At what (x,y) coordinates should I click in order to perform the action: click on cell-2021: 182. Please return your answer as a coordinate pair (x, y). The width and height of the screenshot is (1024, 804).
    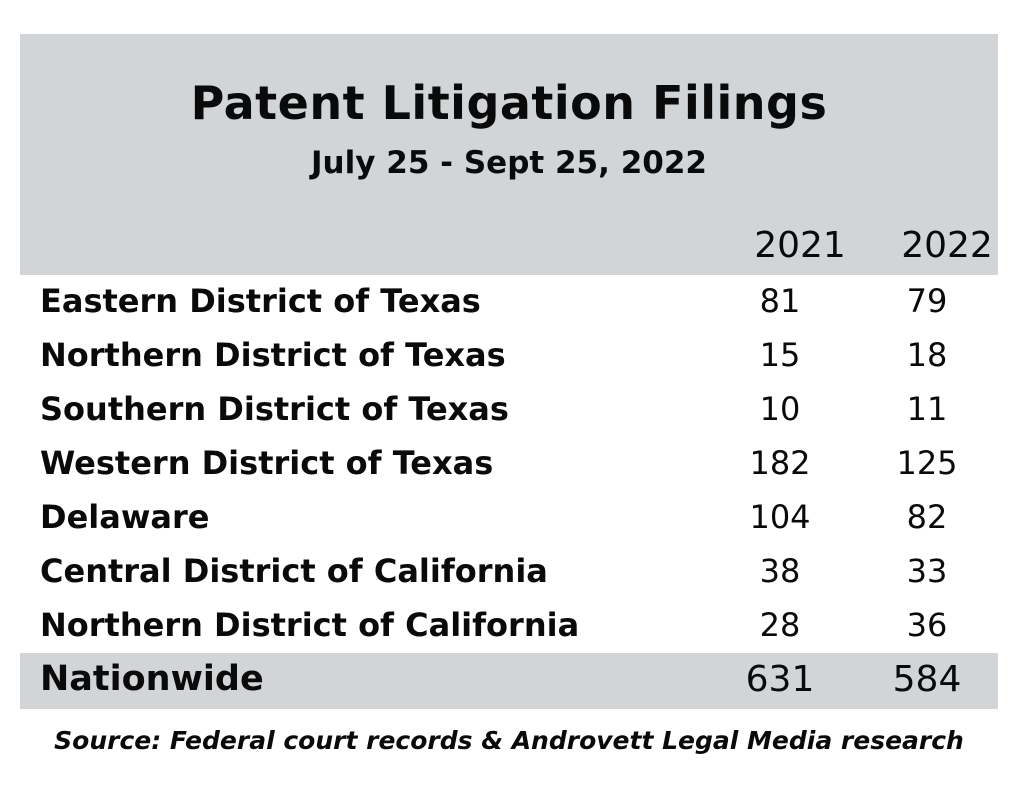
    Looking at the image, I should click on (780, 463).